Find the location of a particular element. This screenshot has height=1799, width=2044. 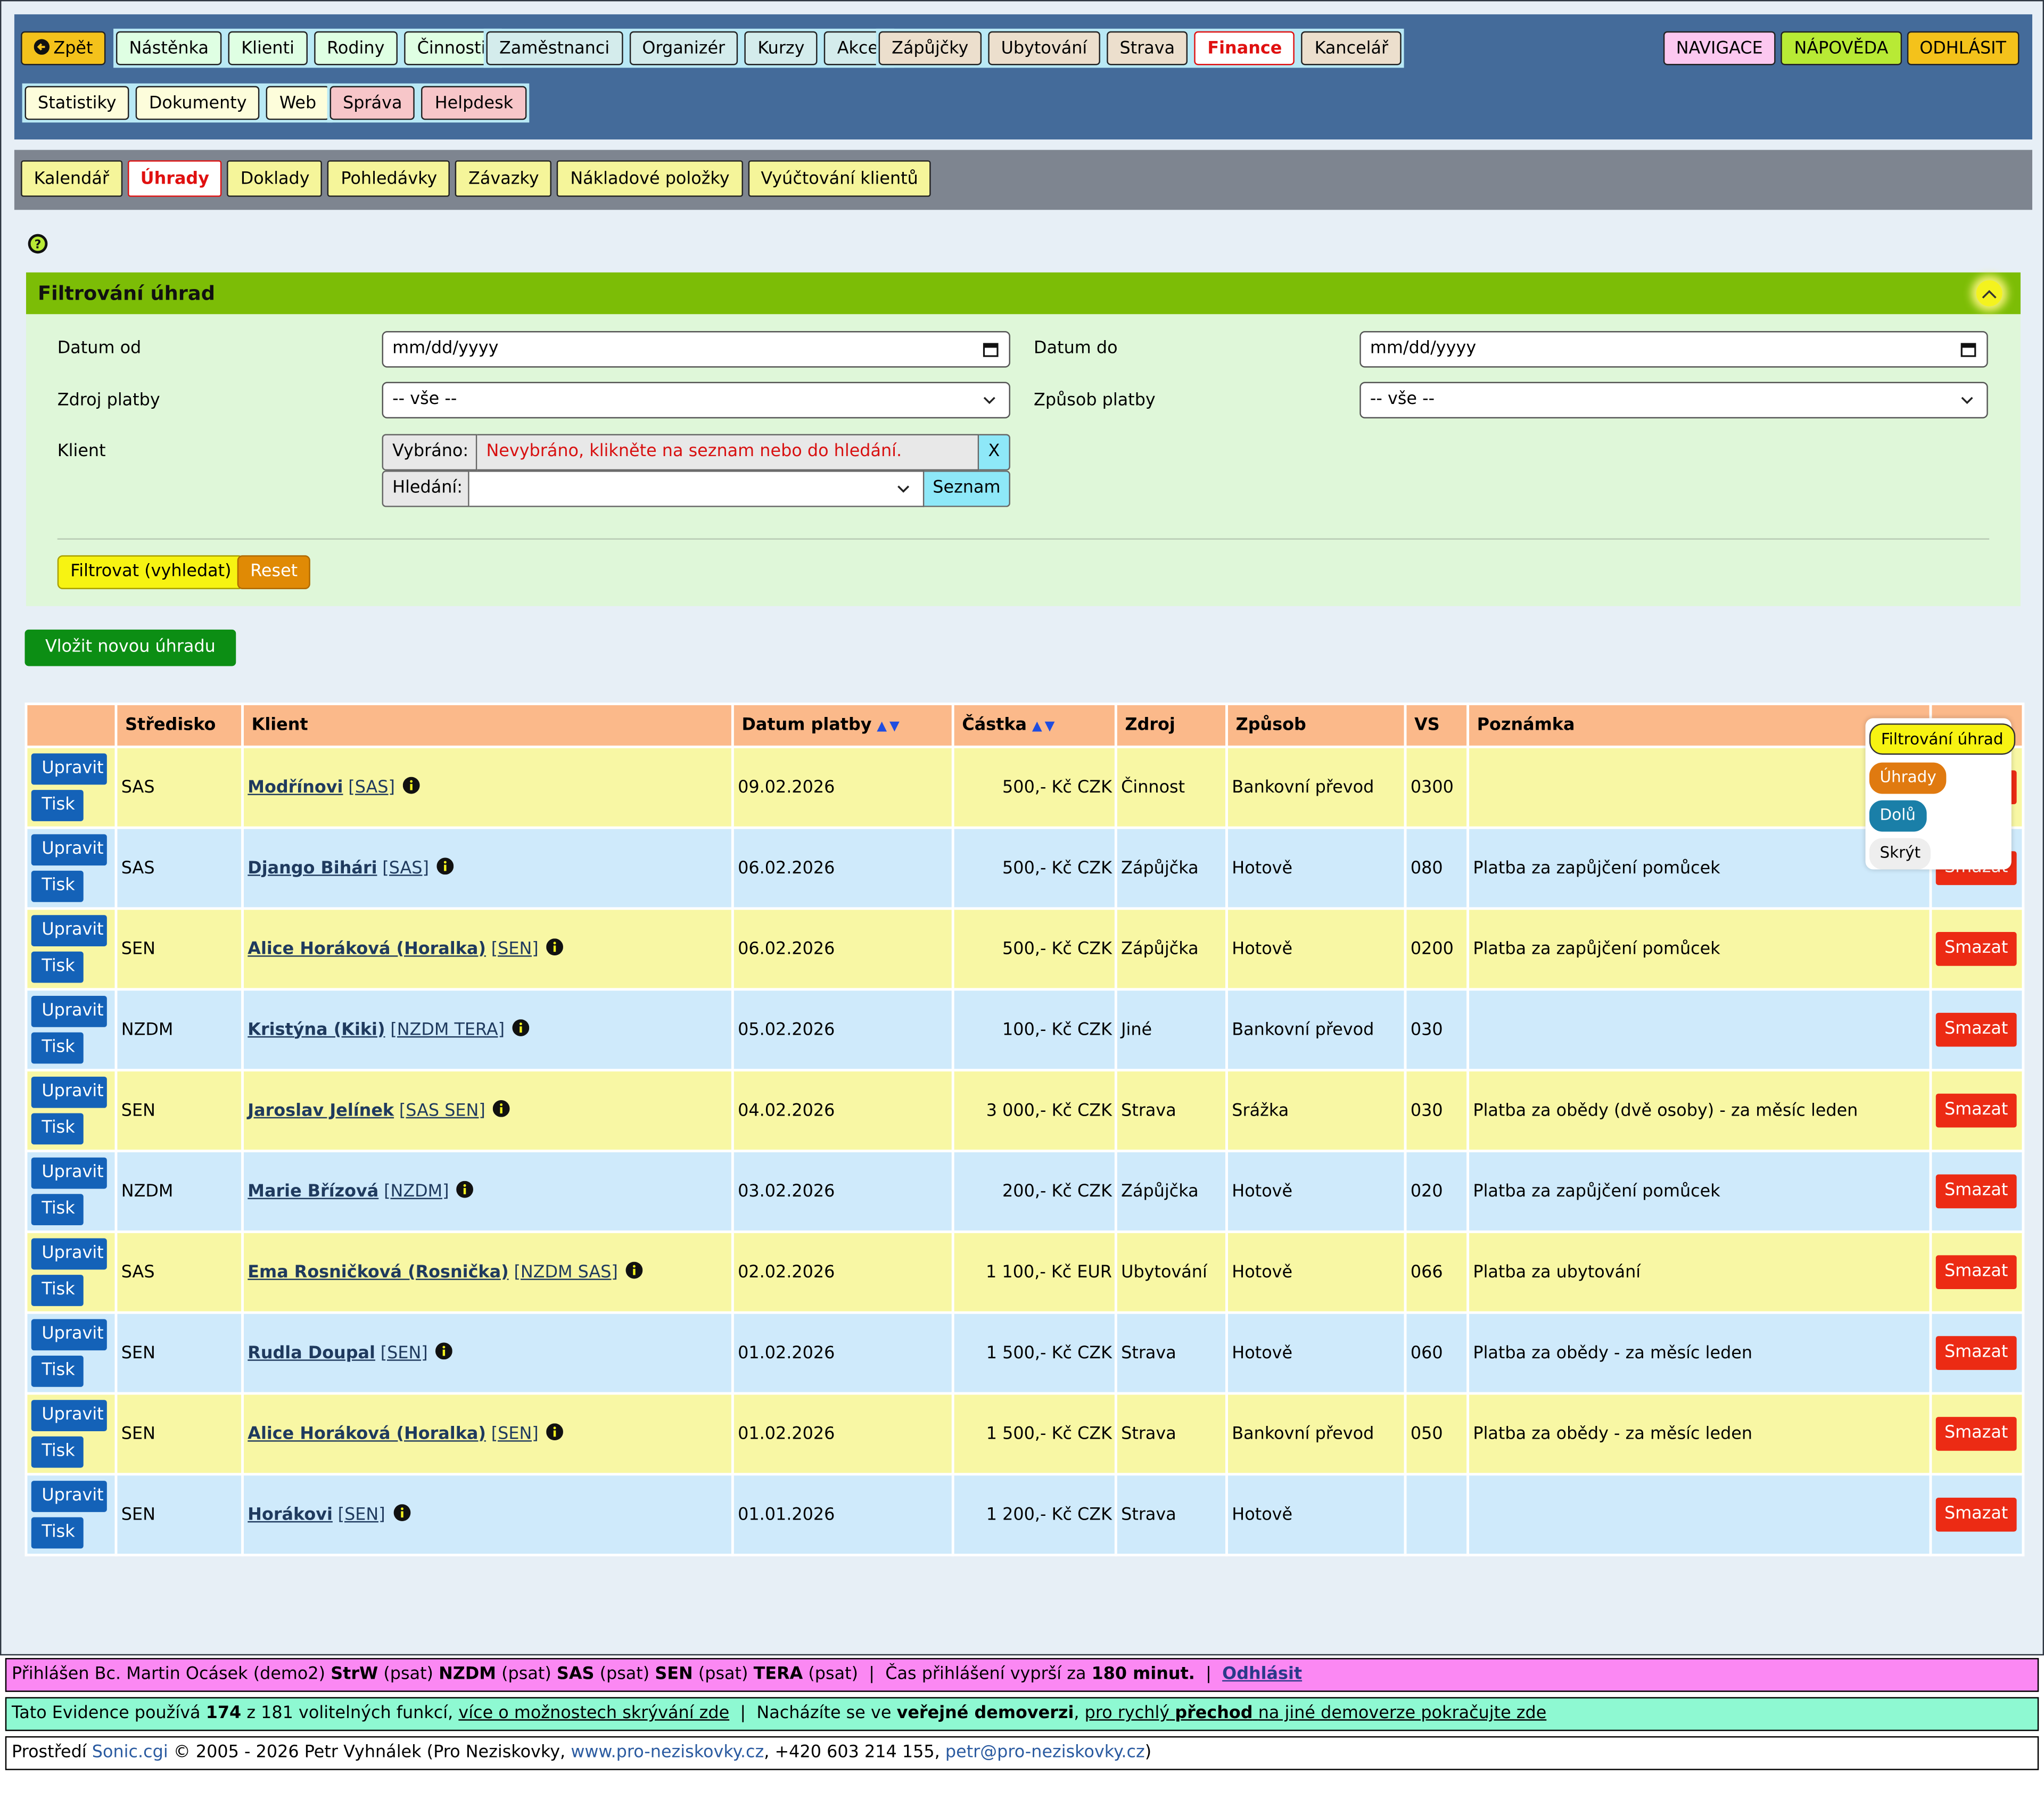

logout-top-button: ODHLÁSIT is located at coordinates (1963, 48).